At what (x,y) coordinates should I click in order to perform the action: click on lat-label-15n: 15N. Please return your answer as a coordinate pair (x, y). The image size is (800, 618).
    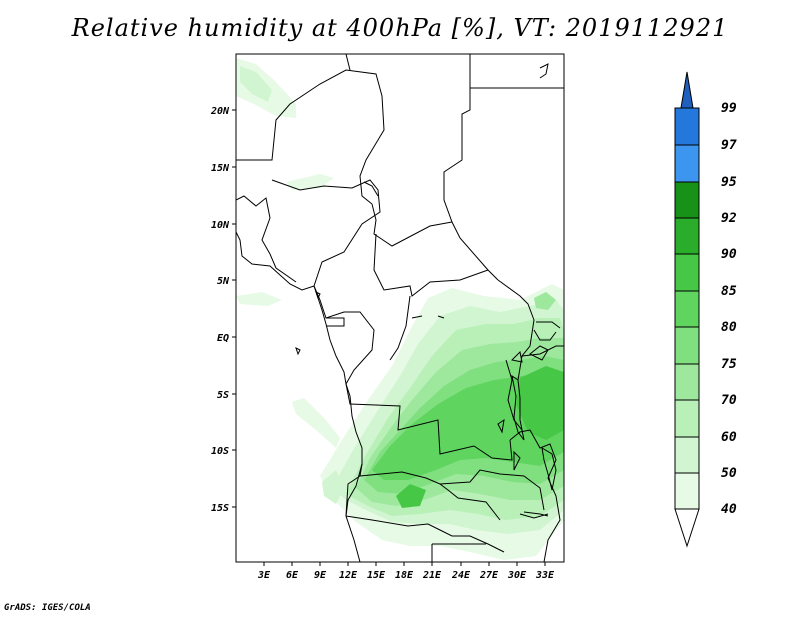
    Looking at the image, I should click on (220, 168).